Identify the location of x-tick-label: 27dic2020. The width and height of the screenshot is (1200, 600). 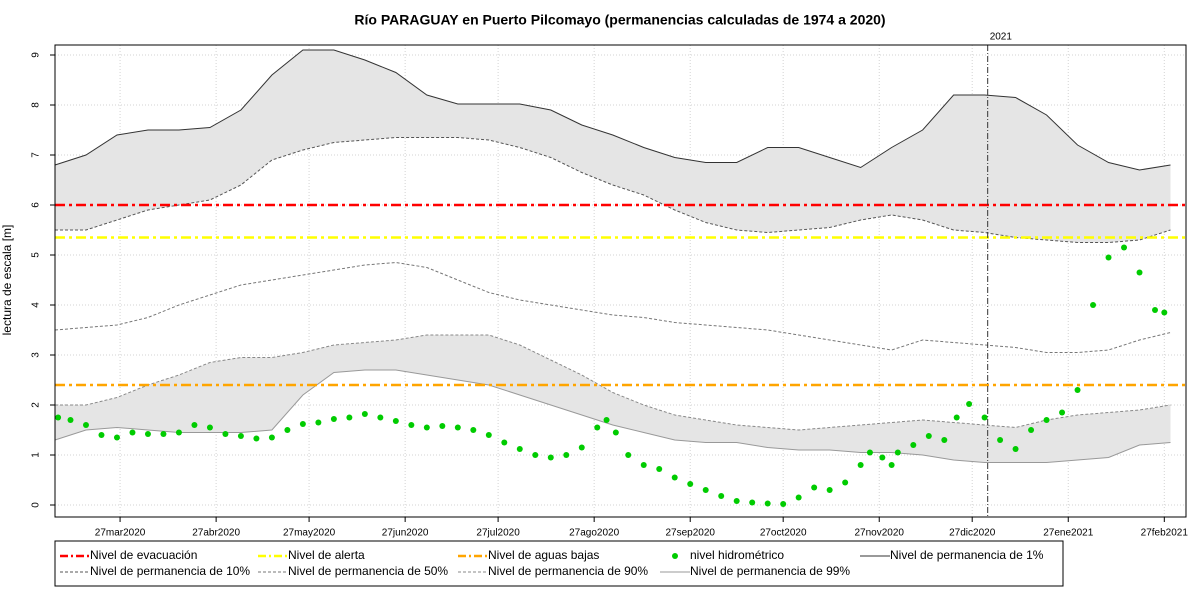
(972, 533).